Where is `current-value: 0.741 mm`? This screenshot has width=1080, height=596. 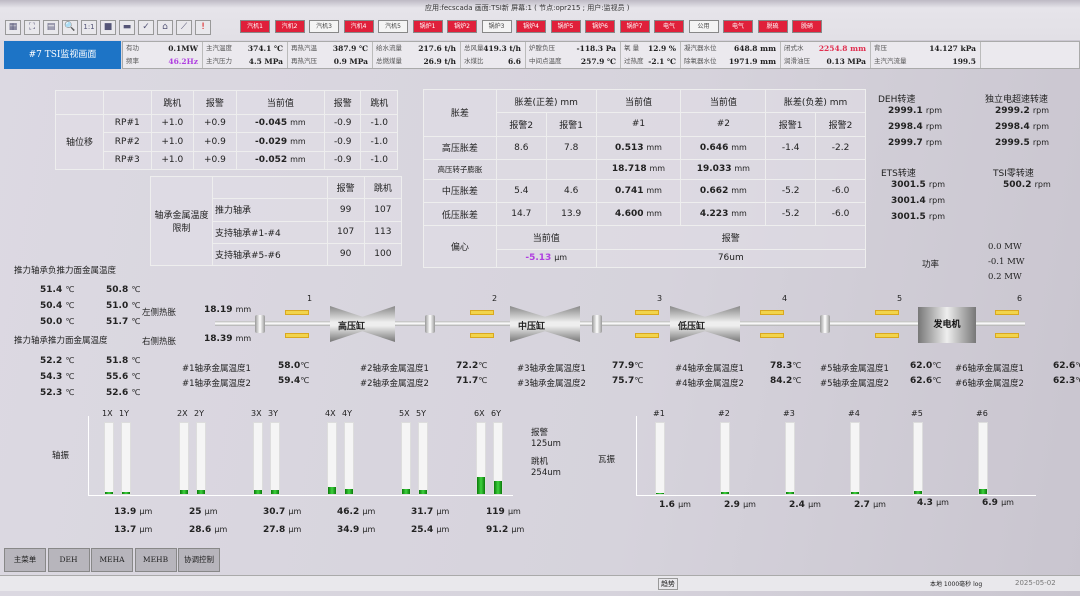
current-value: 0.741 mm is located at coordinates (638, 191).